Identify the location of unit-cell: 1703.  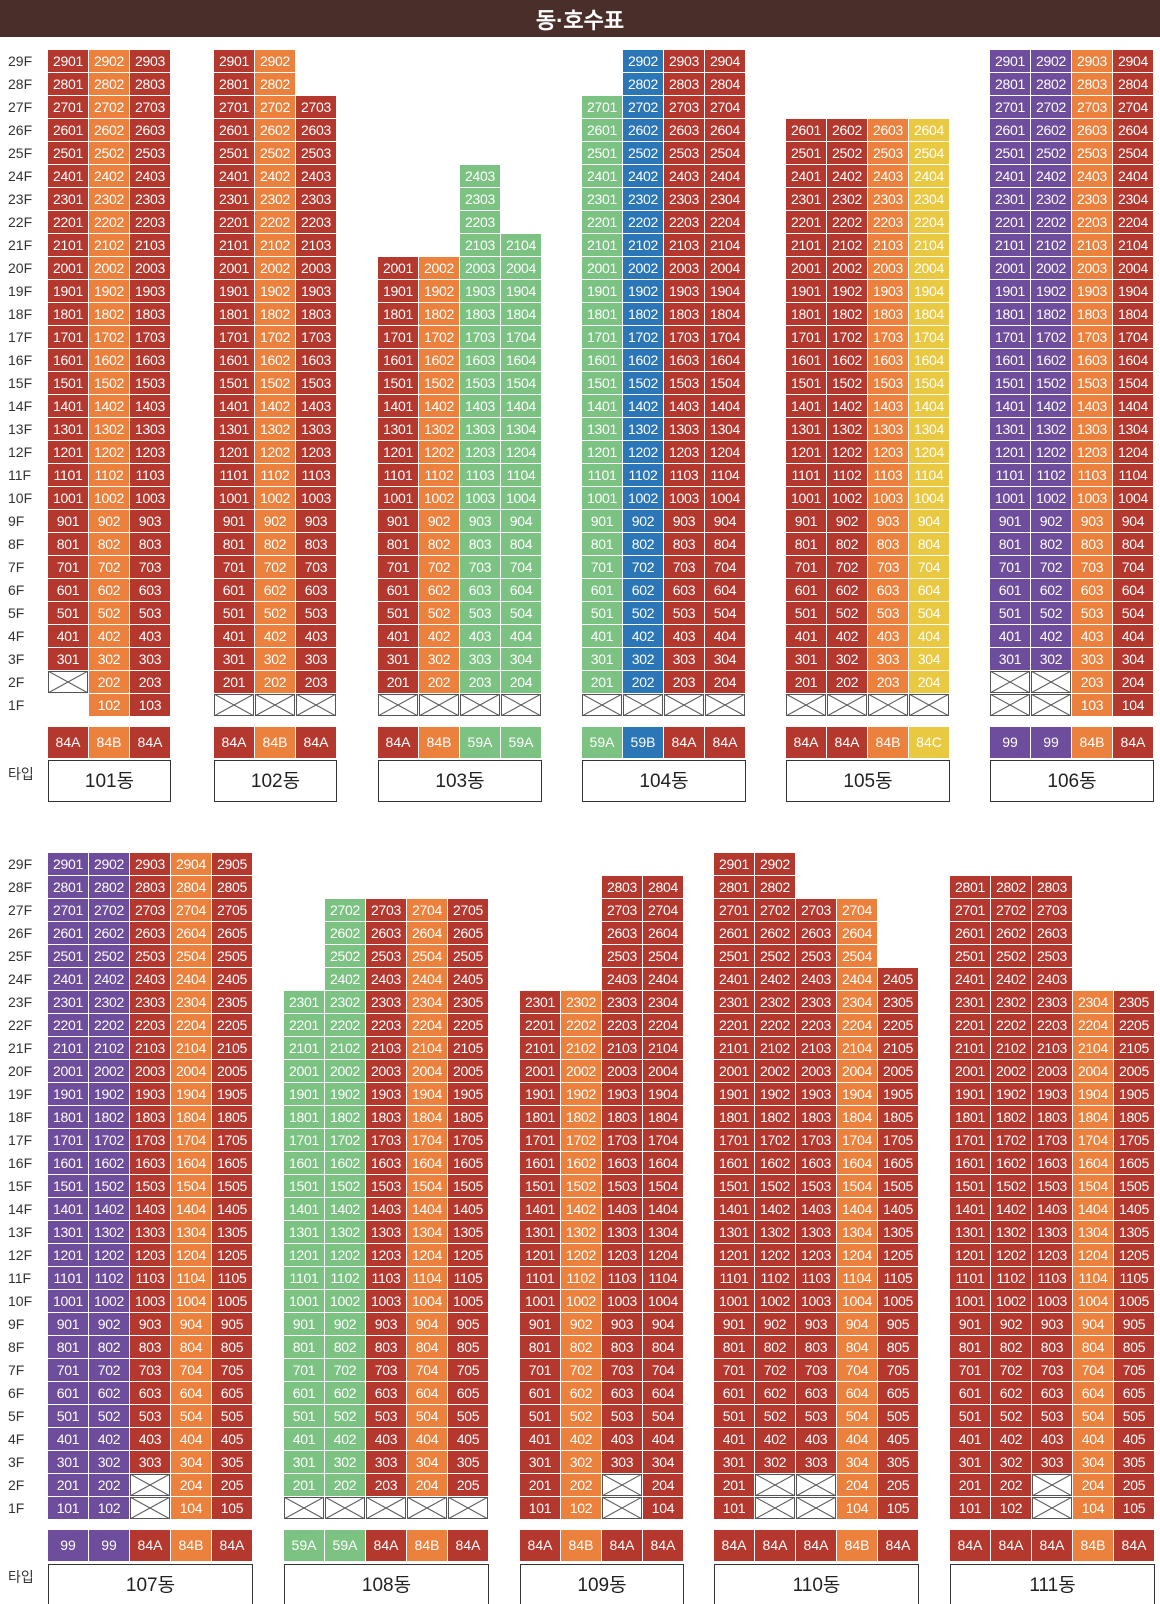
(150, 1140).